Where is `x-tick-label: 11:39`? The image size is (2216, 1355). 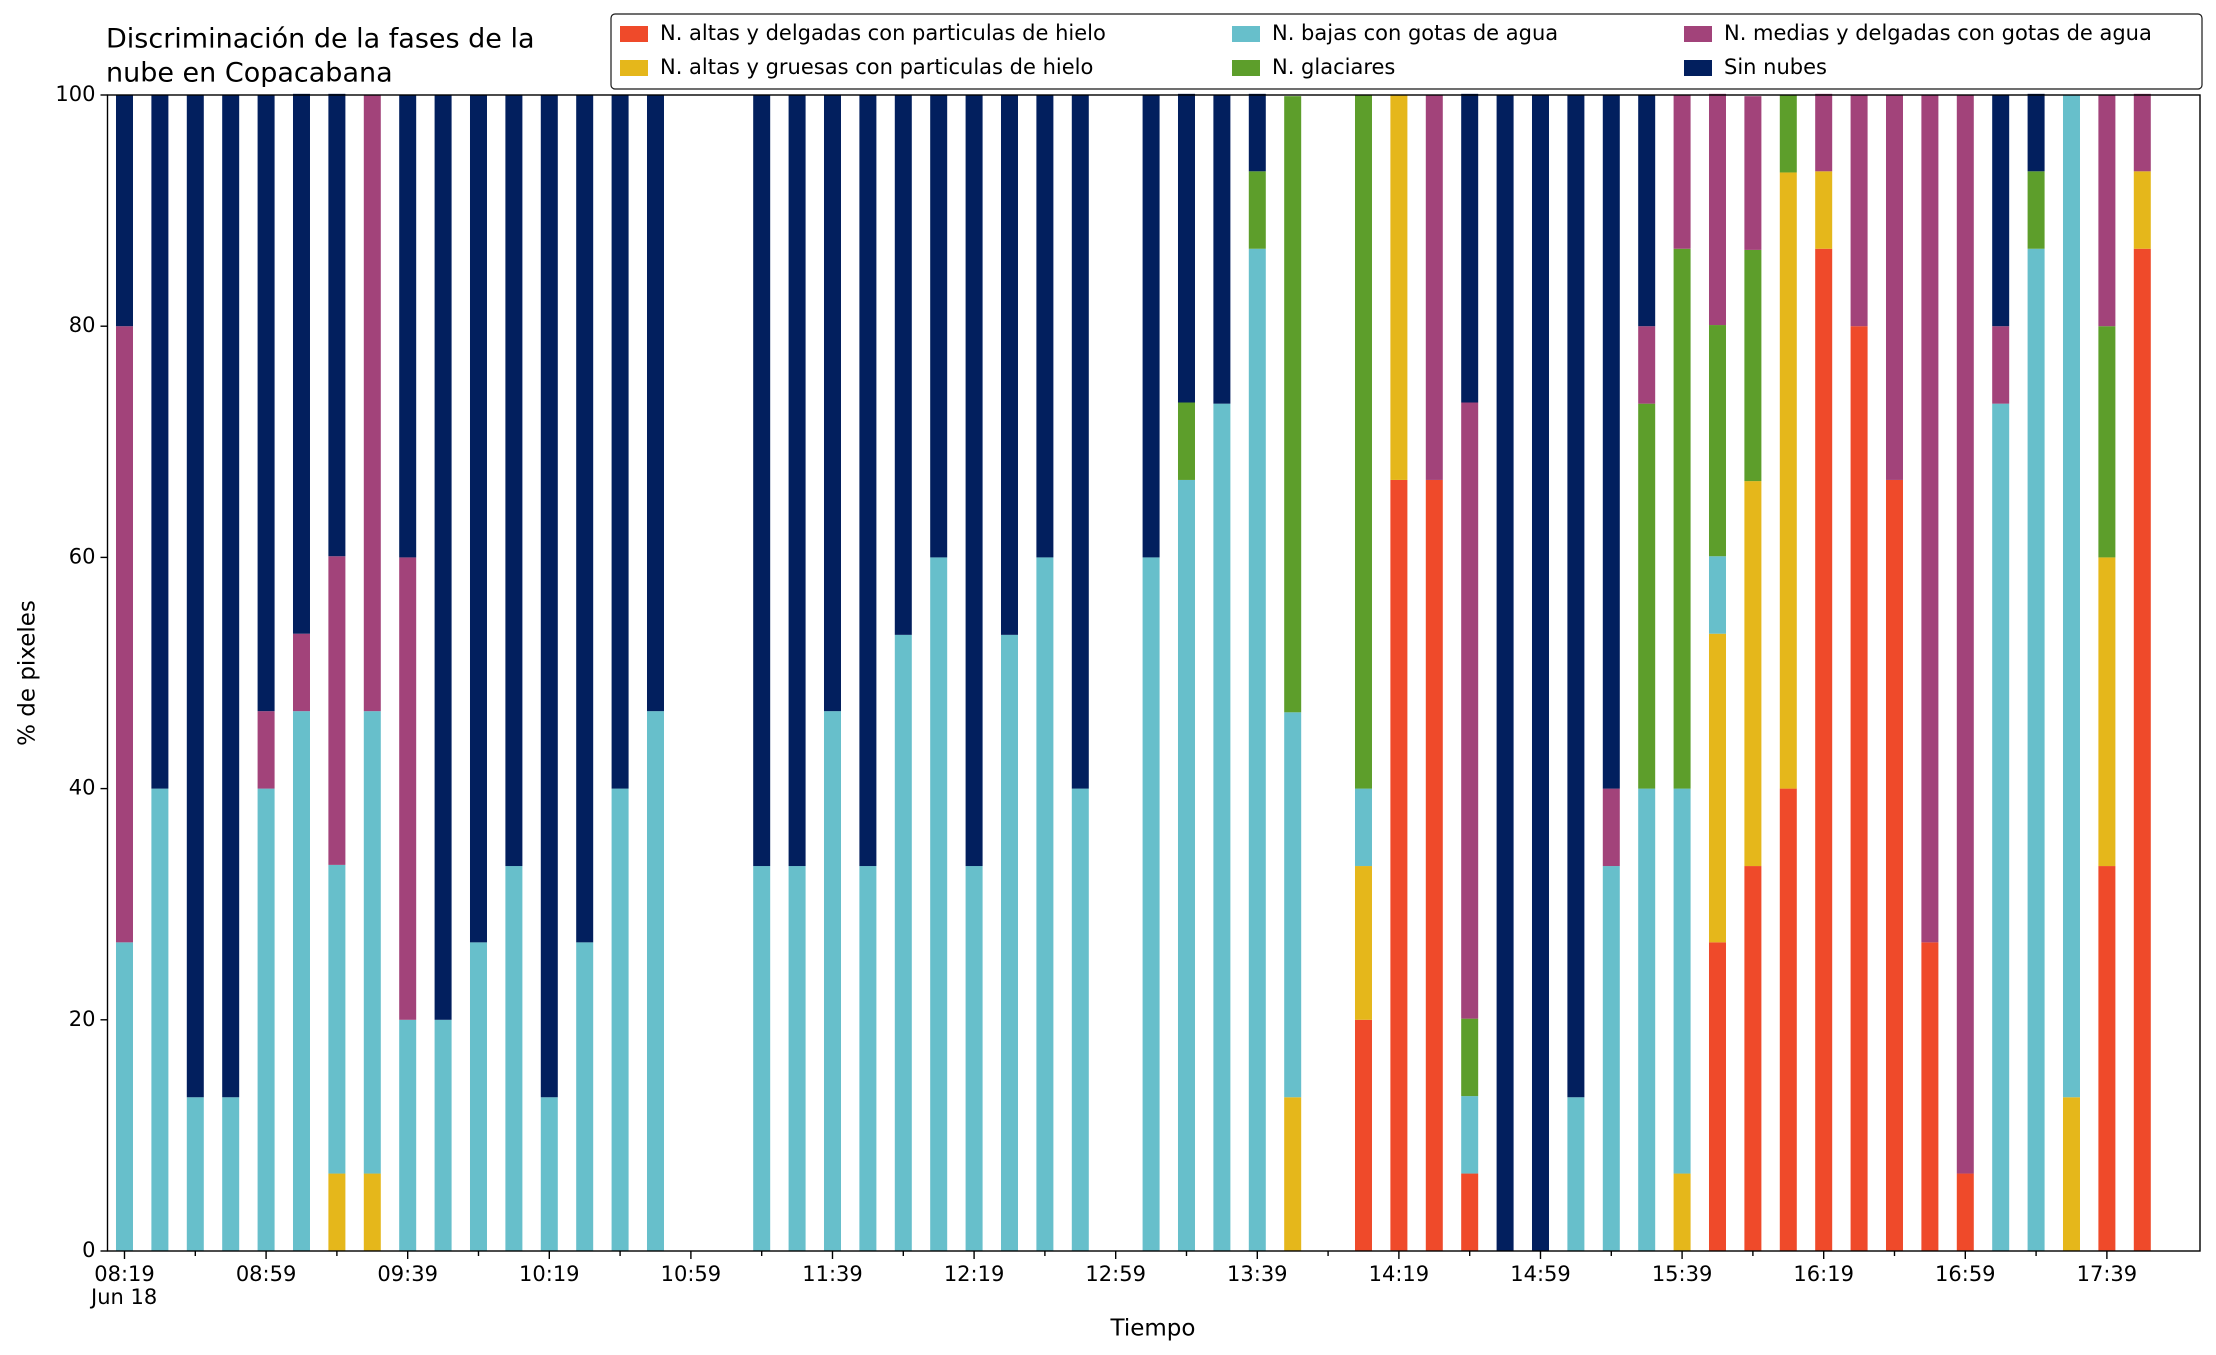
x-tick-label: 11:39 is located at coordinates (832, 1274).